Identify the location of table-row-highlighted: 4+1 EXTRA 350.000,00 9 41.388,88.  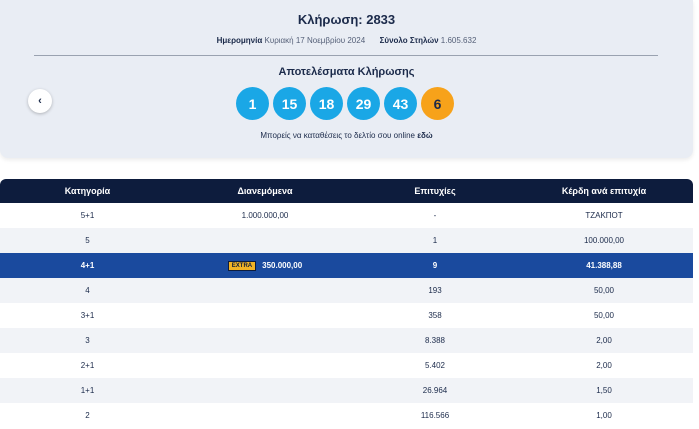
(346, 265).